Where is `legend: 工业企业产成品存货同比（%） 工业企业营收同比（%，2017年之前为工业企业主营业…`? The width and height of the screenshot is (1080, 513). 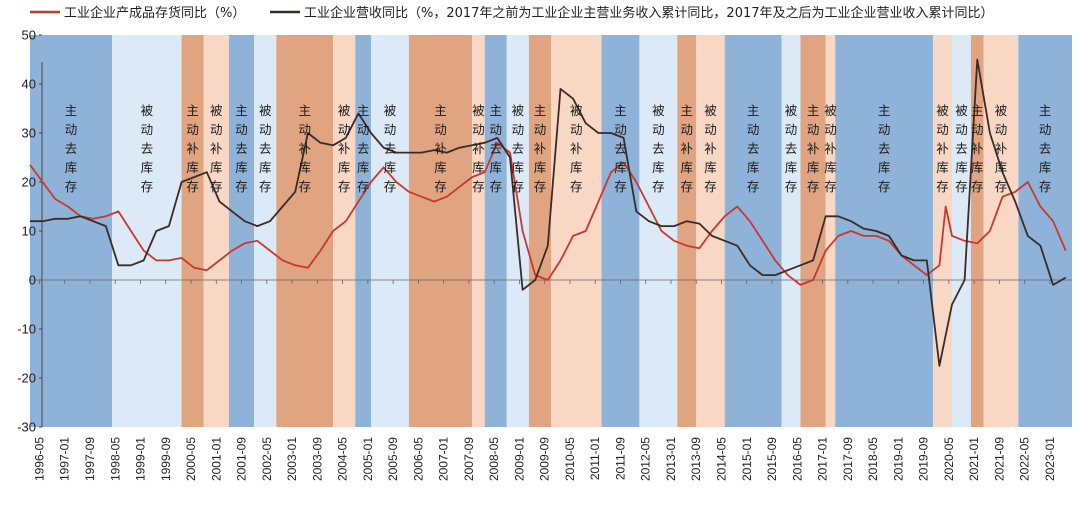 legend: 工业企业产成品存货同比（%） 工业企业营收同比（%，2017年之前为工业企业主营业… is located at coordinates (512, 13).